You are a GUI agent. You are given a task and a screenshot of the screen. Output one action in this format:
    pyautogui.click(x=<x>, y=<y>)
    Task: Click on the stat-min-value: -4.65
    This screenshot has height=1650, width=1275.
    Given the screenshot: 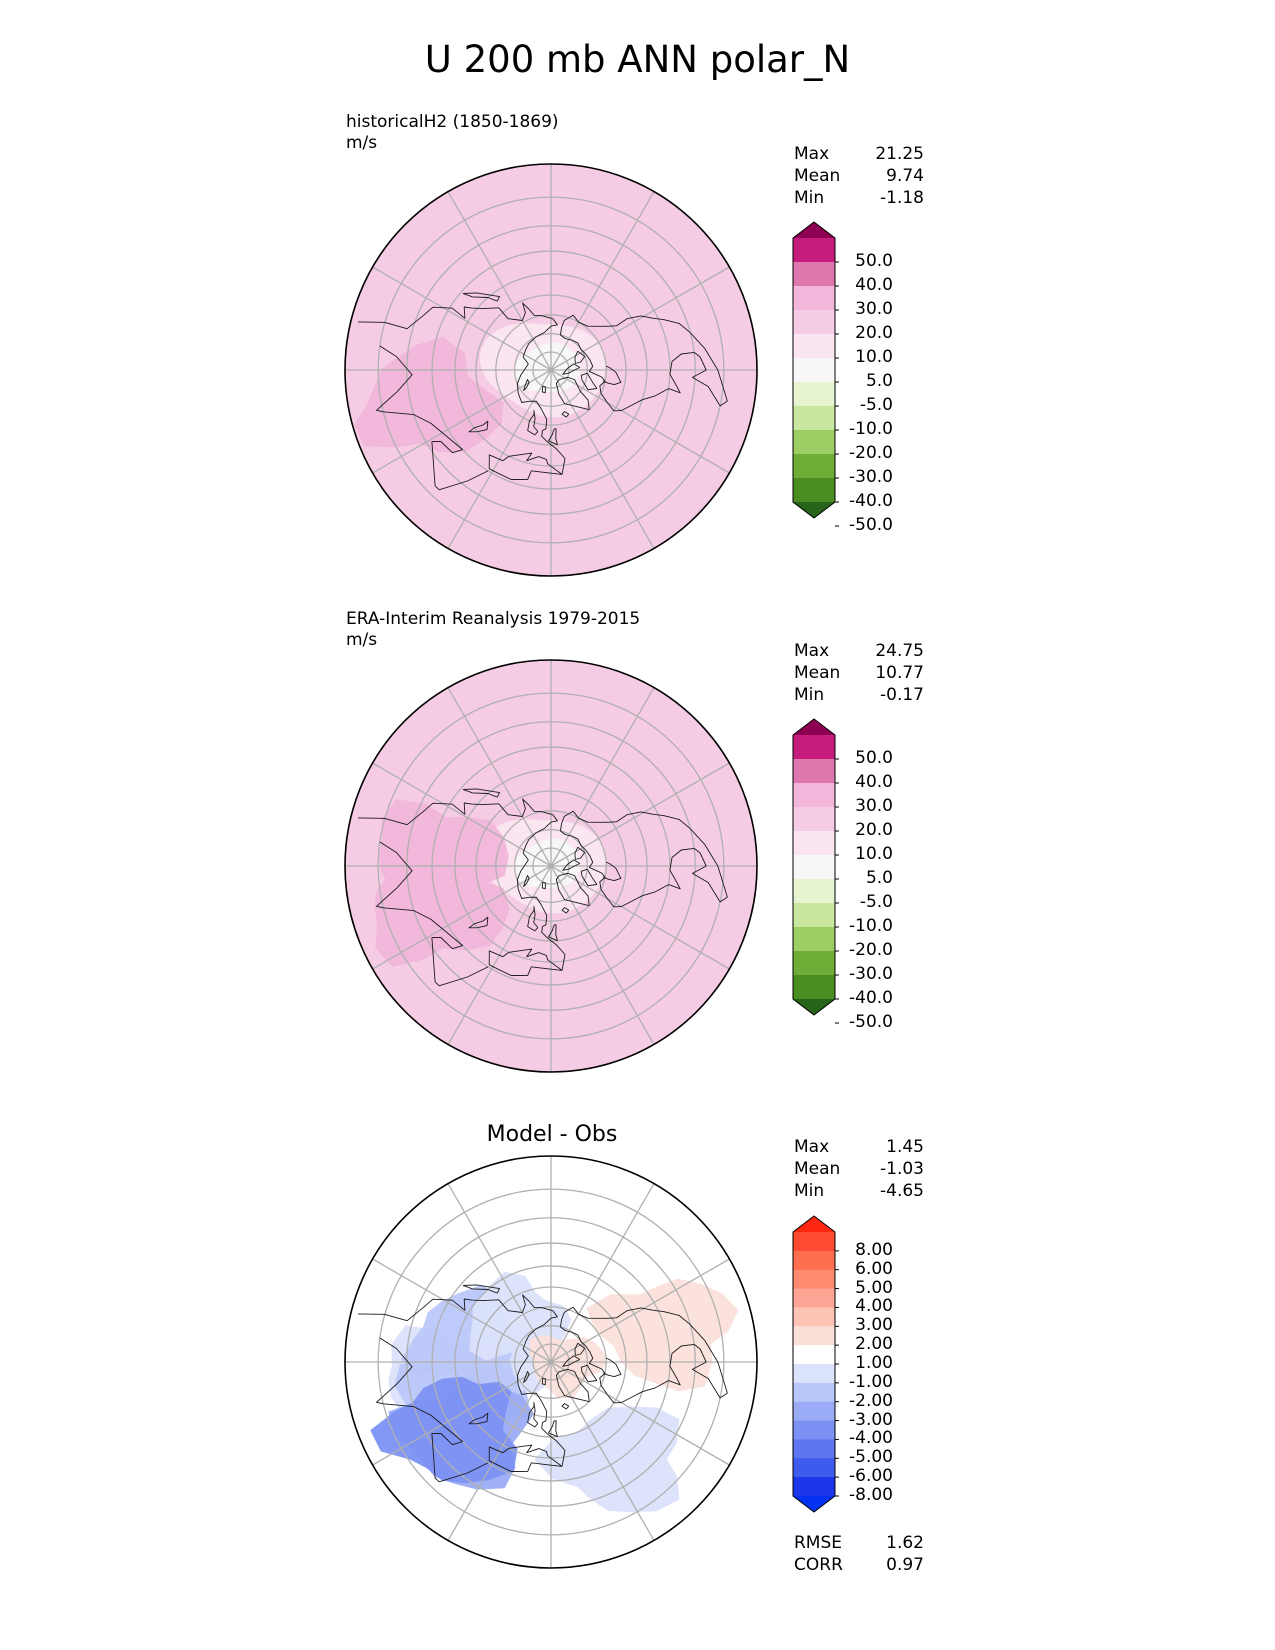 What is the action you would take?
    pyautogui.click(x=902, y=1191)
    